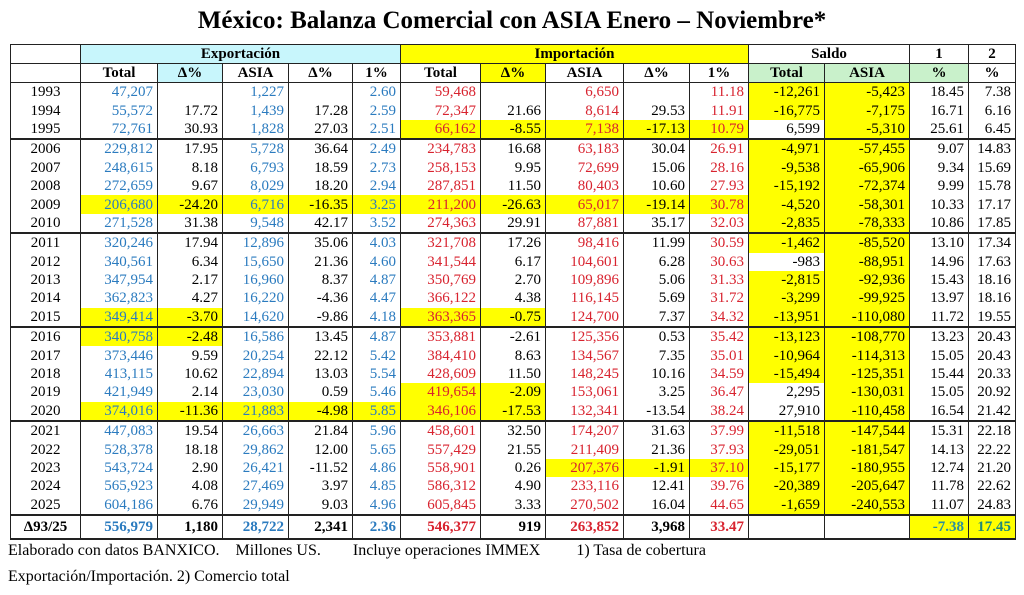 Image resolution: width=1024 pixels, height=595 pixels. What do you see at coordinates (584, 449) in the screenshot?
I see `value-cell: 211,409` at bounding box center [584, 449].